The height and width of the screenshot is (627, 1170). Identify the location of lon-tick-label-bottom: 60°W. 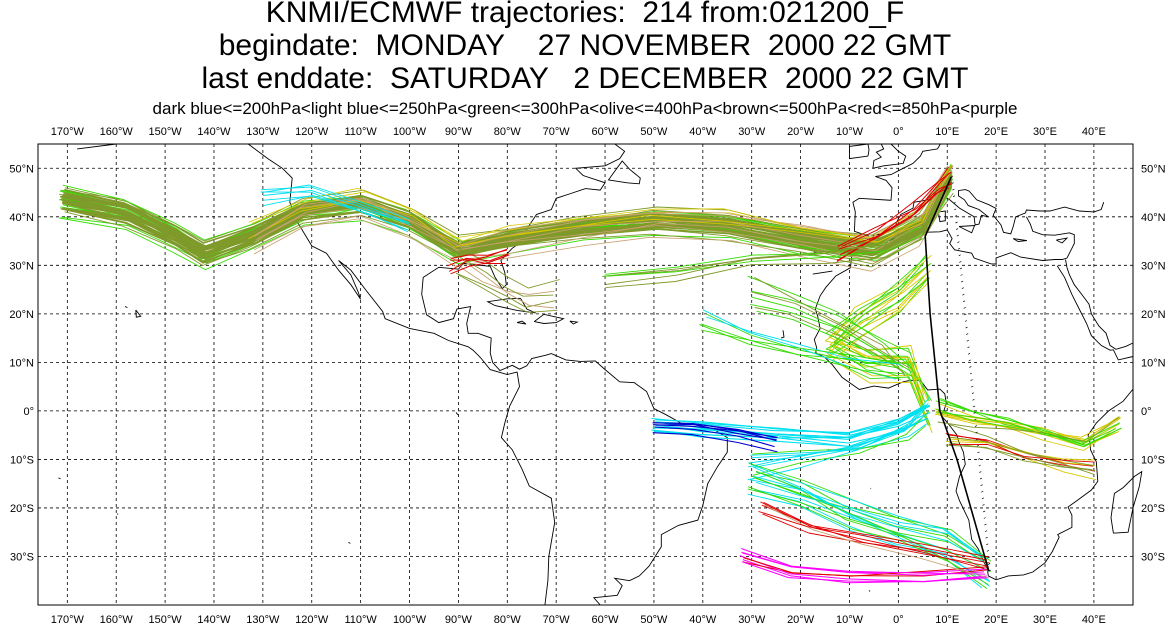
(606, 620).